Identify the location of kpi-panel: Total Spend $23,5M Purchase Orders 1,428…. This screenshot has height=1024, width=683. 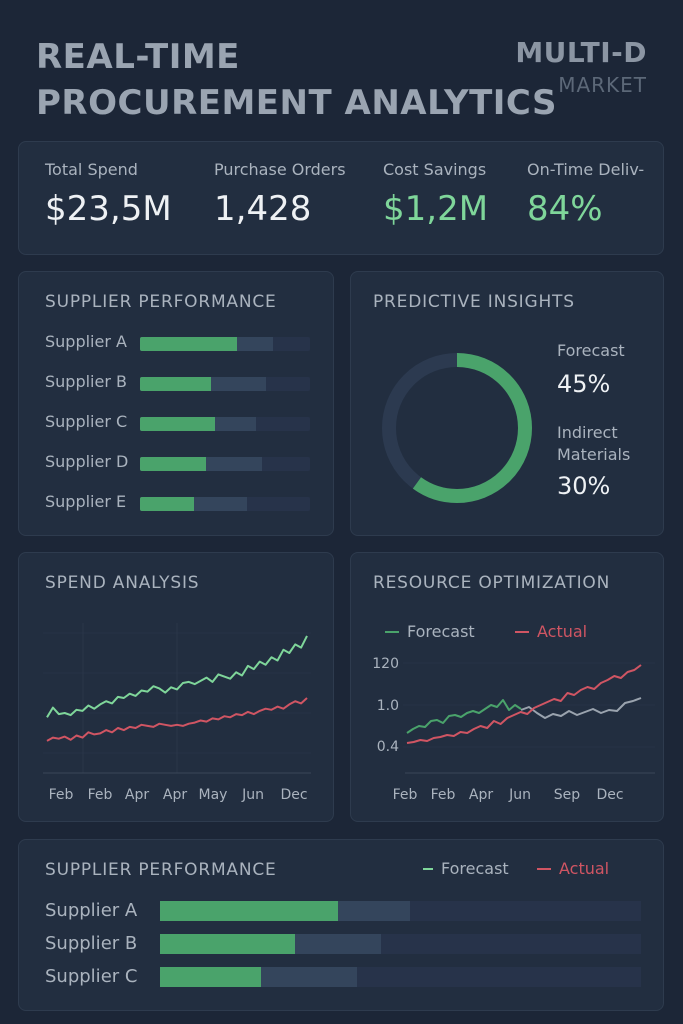
(341, 198).